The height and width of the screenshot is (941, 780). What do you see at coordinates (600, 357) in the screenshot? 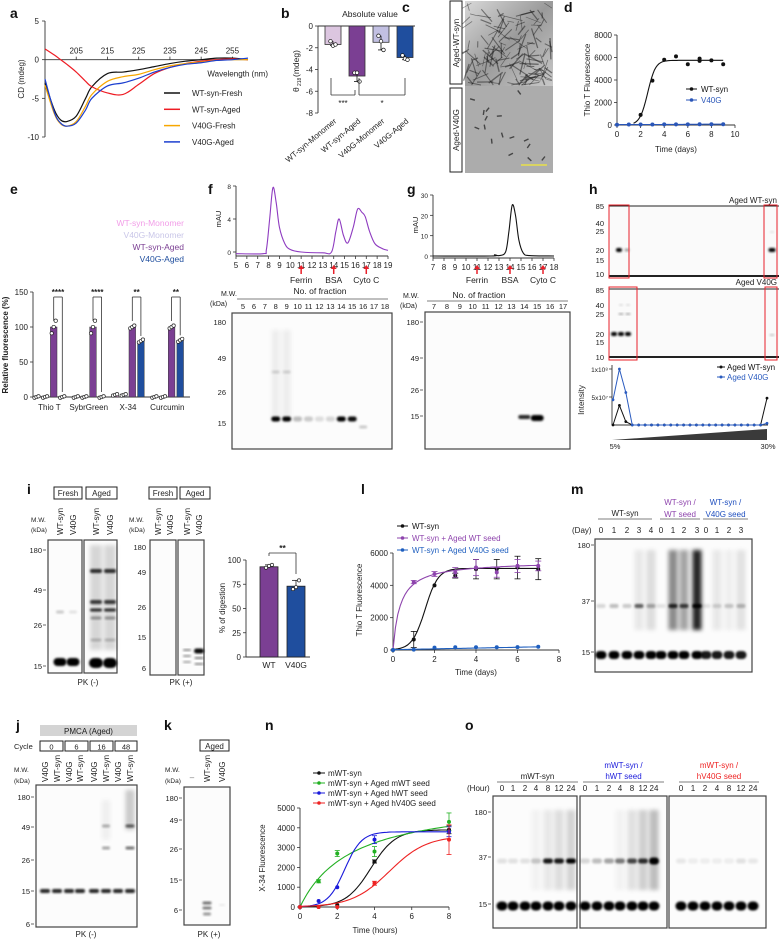
I see `mw-marker-label: 10` at bounding box center [600, 357].